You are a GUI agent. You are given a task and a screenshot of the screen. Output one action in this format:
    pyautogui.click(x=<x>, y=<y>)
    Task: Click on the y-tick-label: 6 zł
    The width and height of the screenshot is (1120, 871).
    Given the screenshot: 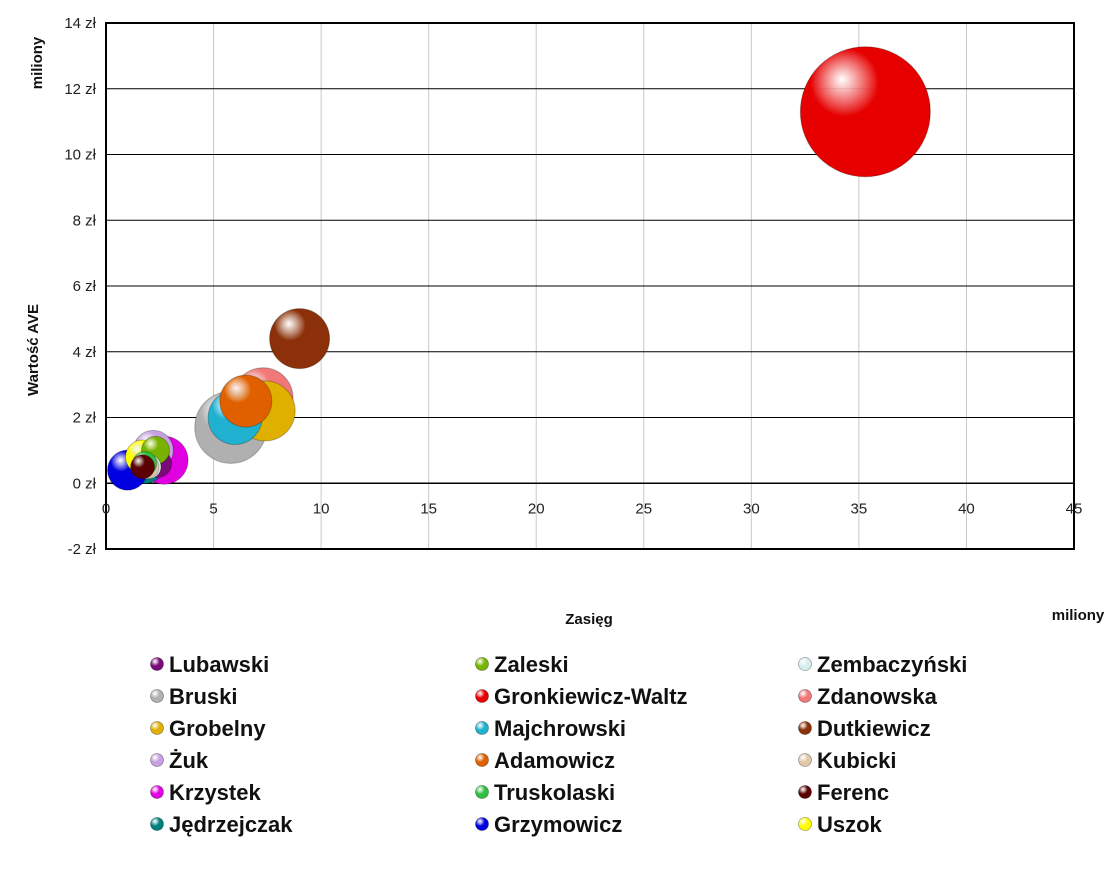 What is the action you would take?
    pyautogui.click(x=85, y=286)
    